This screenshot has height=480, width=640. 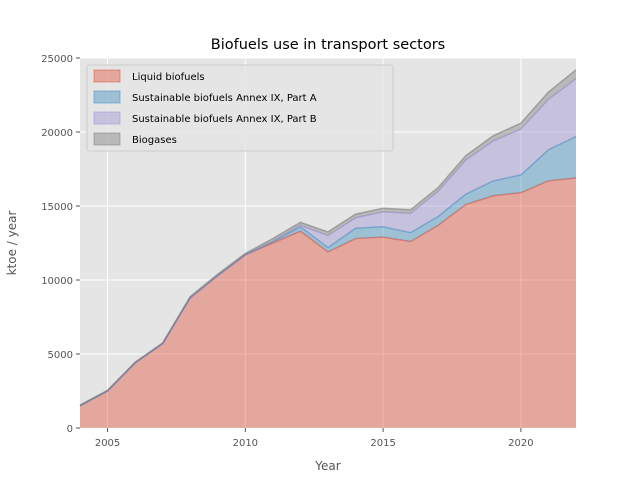 What do you see at coordinates (12, 243) in the screenshot?
I see `y-axis-label: ktoe / year` at bounding box center [12, 243].